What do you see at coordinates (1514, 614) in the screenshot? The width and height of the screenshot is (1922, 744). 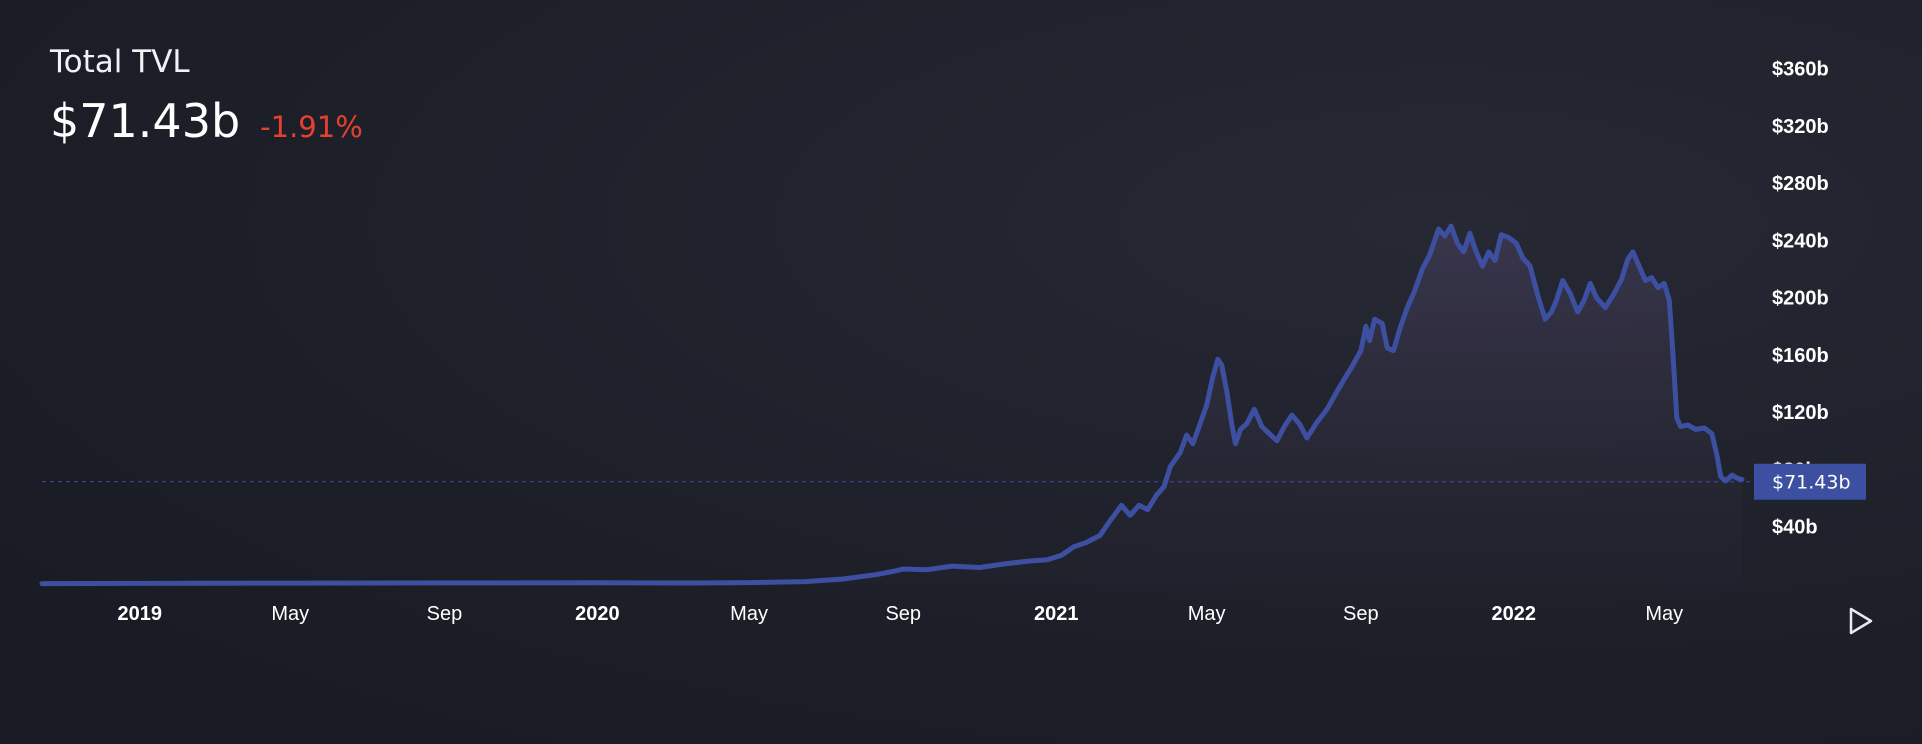 I see `x-tick-label: 2022` at bounding box center [1514, 614].